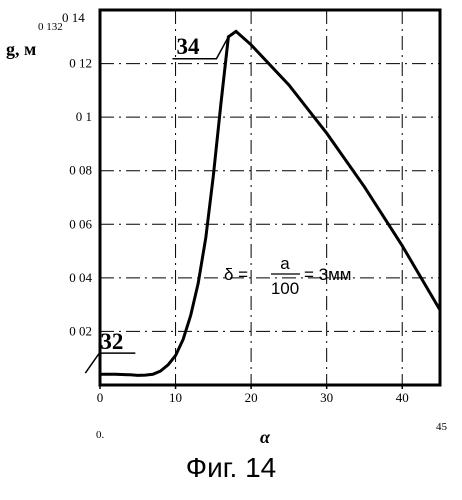  I want to click on x-axis-label: α, so click(265, 437).